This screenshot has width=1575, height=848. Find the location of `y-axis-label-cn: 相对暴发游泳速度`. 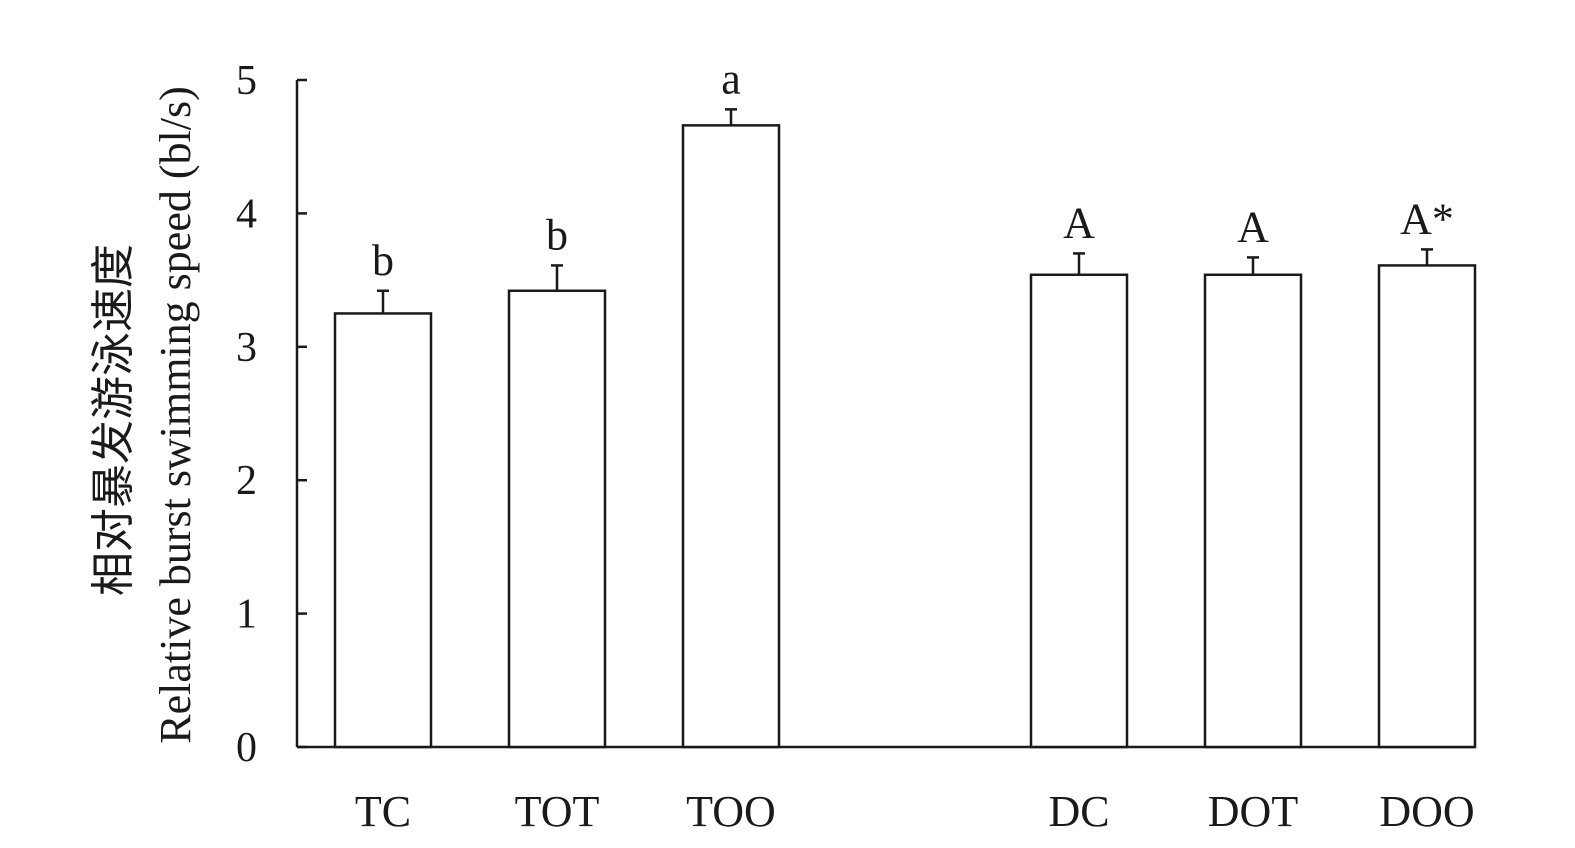

y-axis-label-cn: 相对暴发游泳速度 is located at coordinates (113, 420).